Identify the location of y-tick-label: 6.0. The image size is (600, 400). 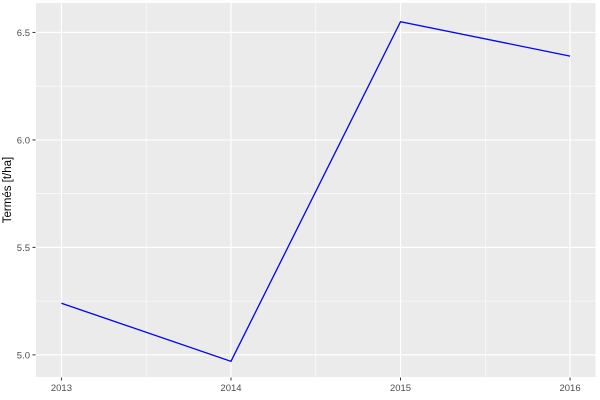
(23, 140).